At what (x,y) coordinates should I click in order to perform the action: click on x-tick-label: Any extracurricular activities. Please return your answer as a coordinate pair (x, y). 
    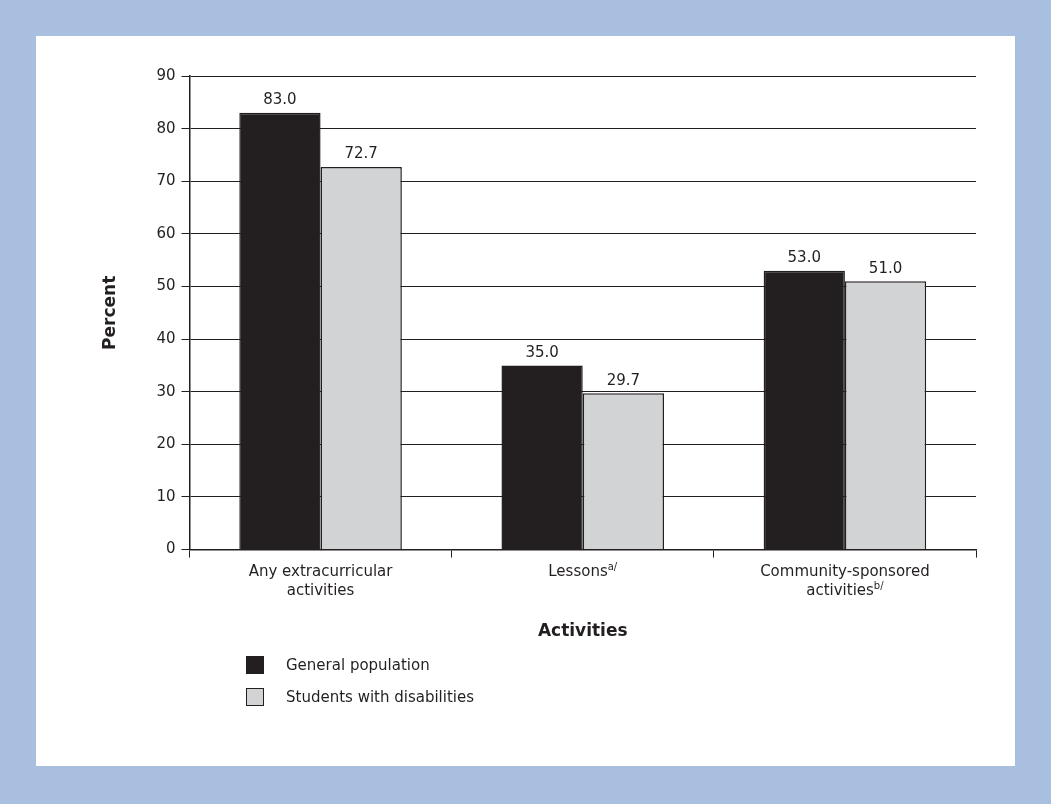
    Looking at the image, I should click on (321, 580).